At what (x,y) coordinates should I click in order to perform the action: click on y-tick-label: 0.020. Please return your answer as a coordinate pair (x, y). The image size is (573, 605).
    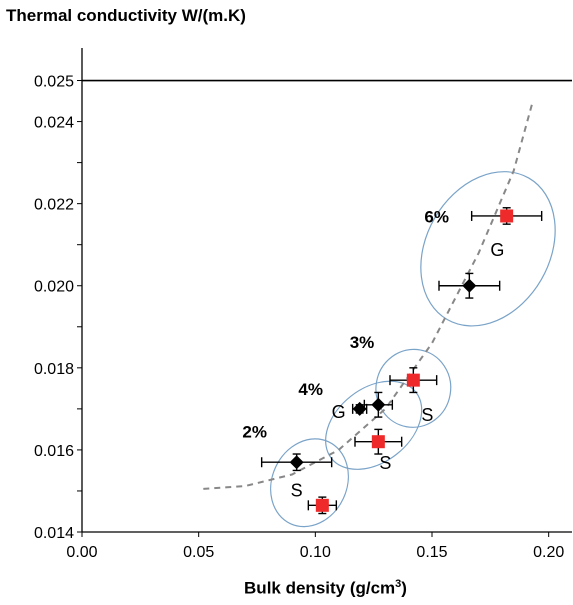
    Looking at the image, I should click on (54, 287).